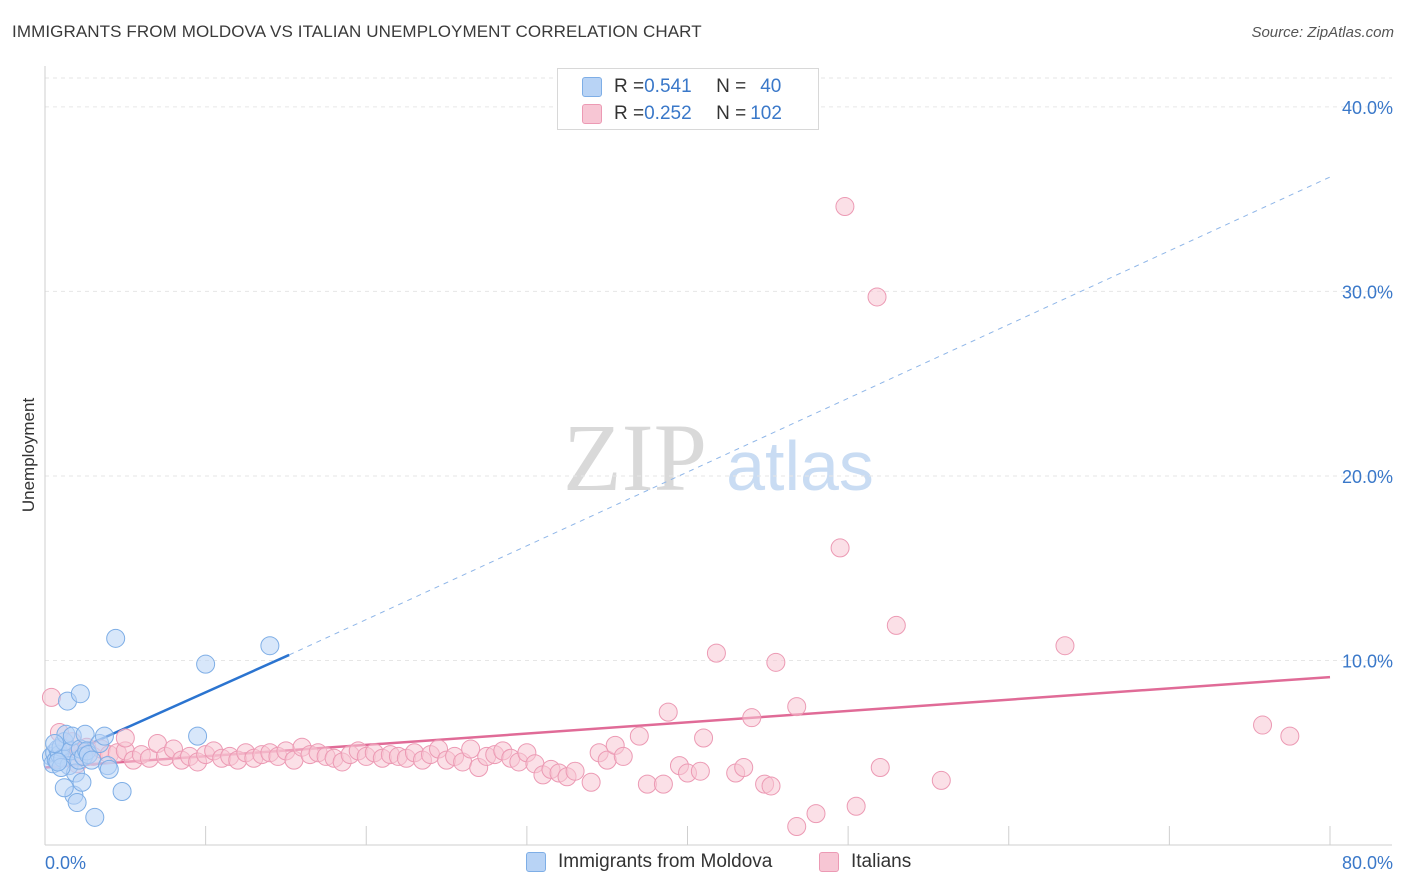 This screenshot has width=1406, height=892. I want to click on legend-item-italians: Italians, so click(865, 862).